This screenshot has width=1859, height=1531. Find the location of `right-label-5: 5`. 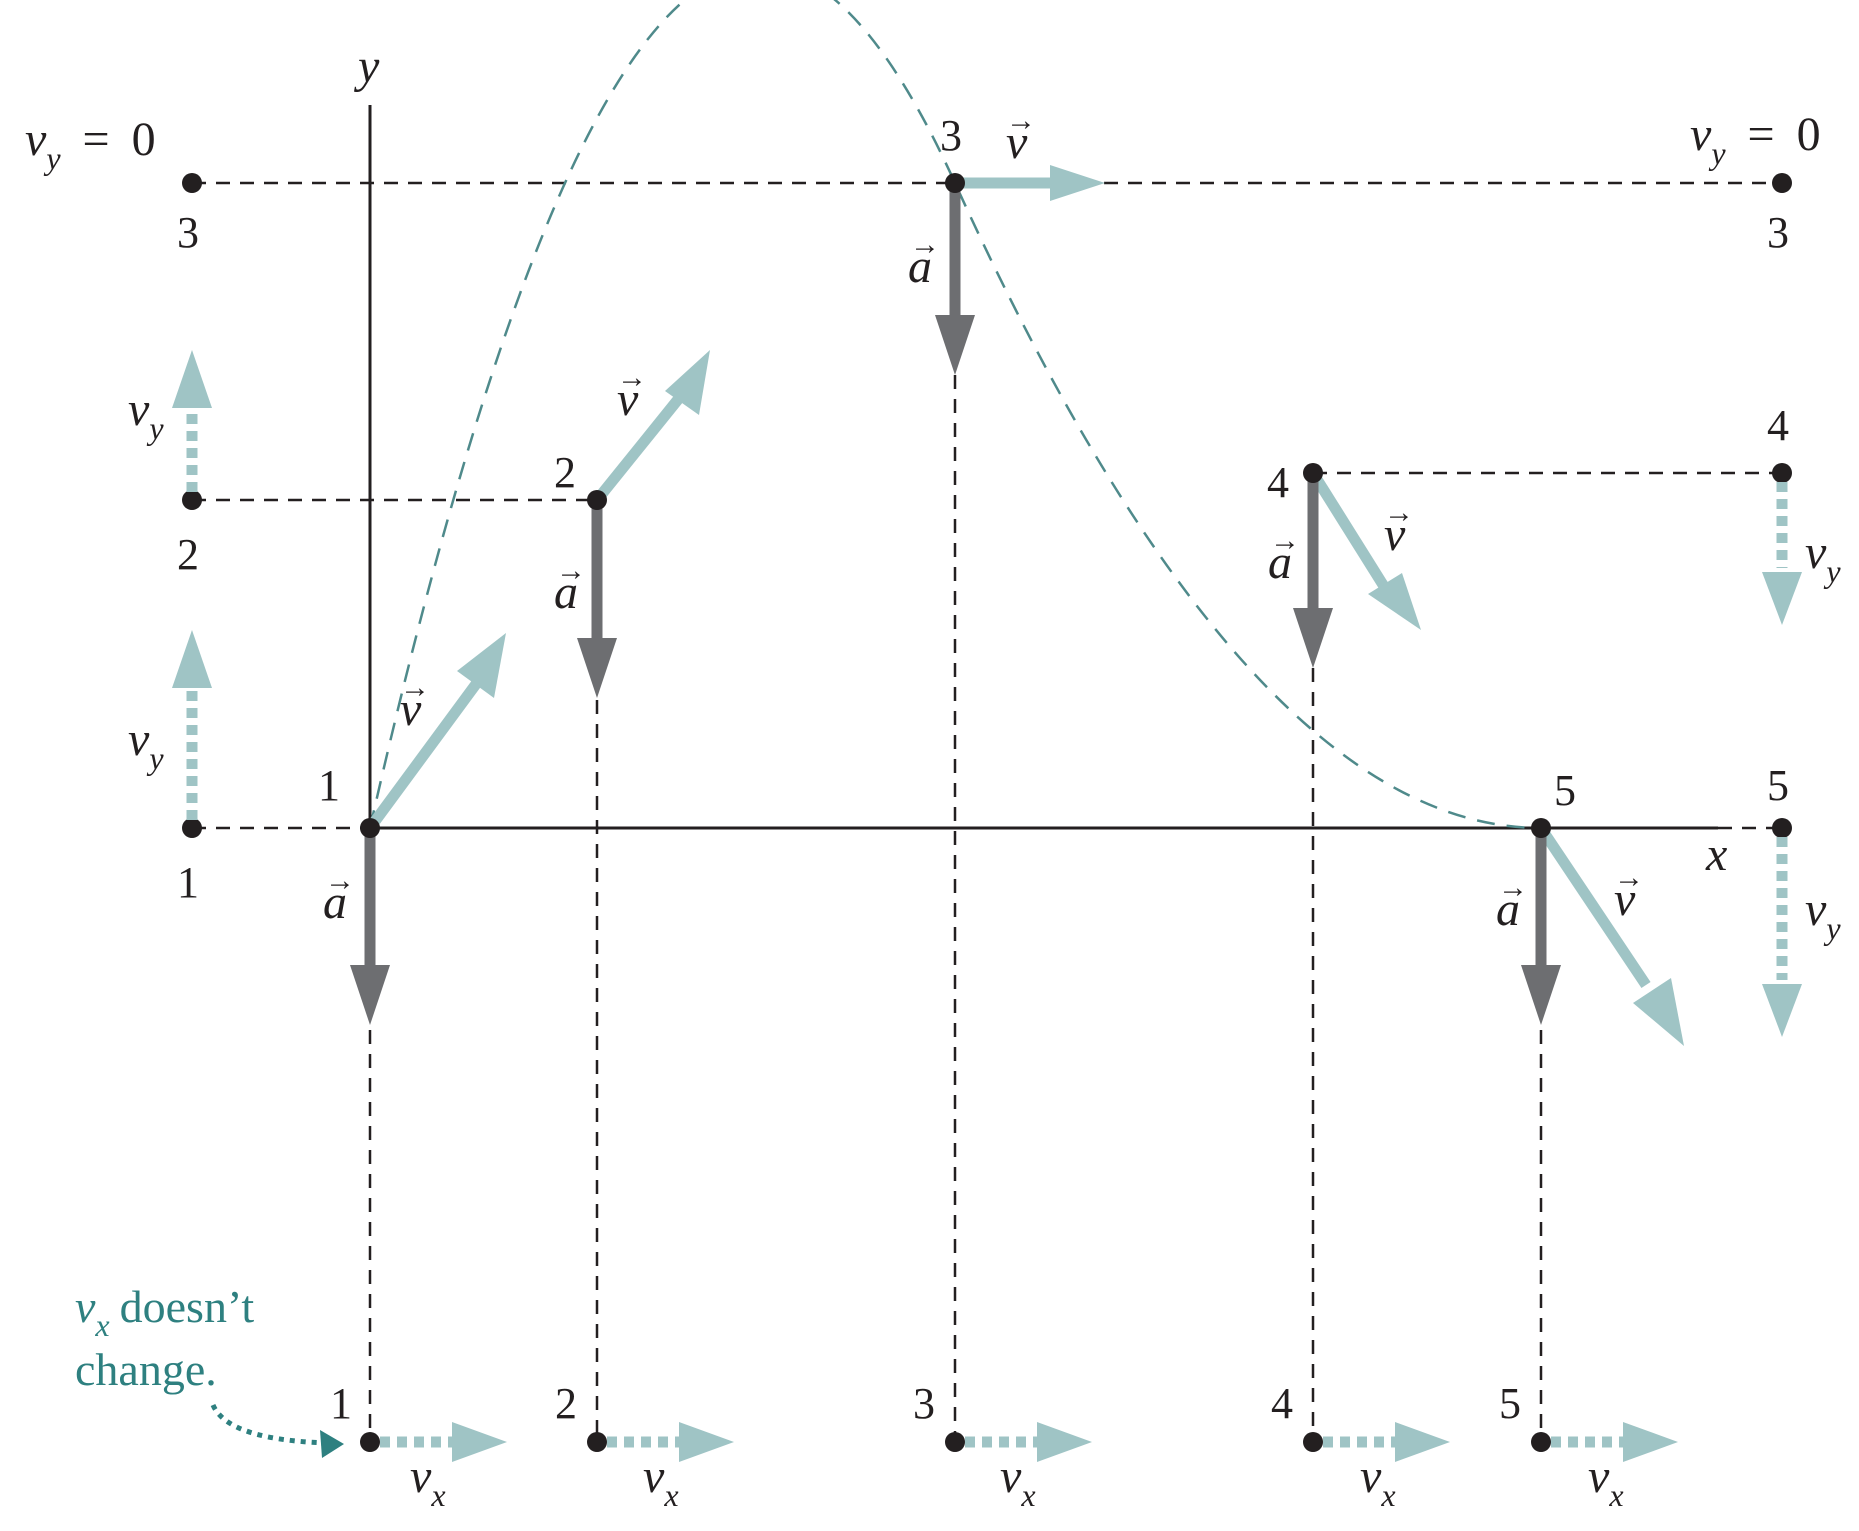

right-label-5: 5 is located at coordinates (1778, 785).